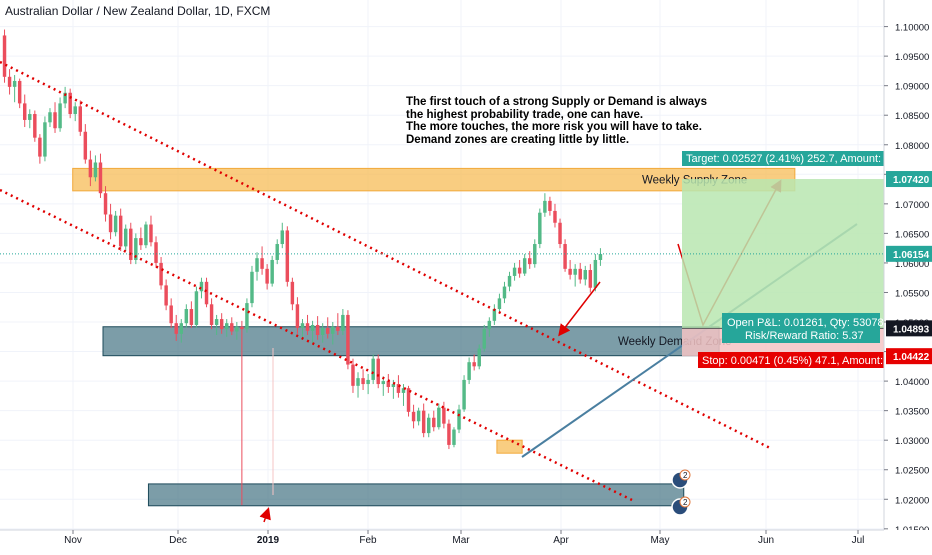 The width and height of the screenshot is (932, 555). What do you see at coordinates (804, 336) in the screenshot?
I see `open-label-text: Risk/Reward Ratio: 5.37` at bounding box center [804, 336].